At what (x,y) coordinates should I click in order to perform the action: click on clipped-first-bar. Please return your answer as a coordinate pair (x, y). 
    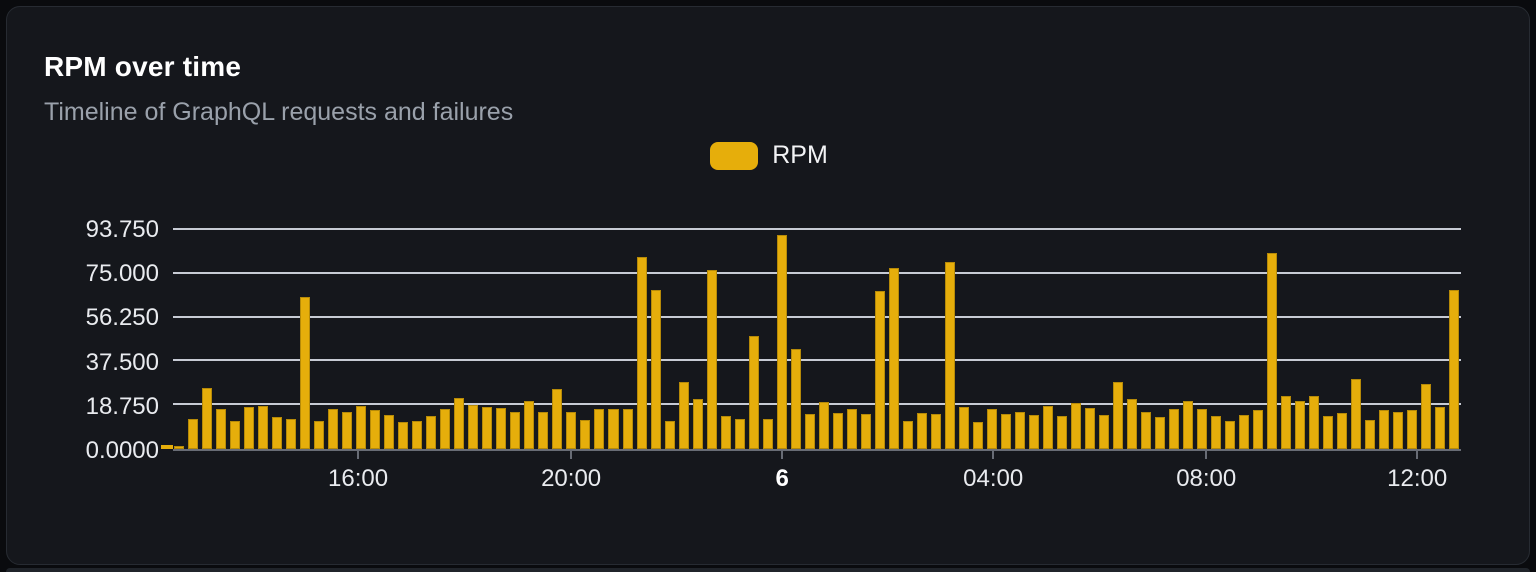
    Looking at the image, I should click on (167, 447).